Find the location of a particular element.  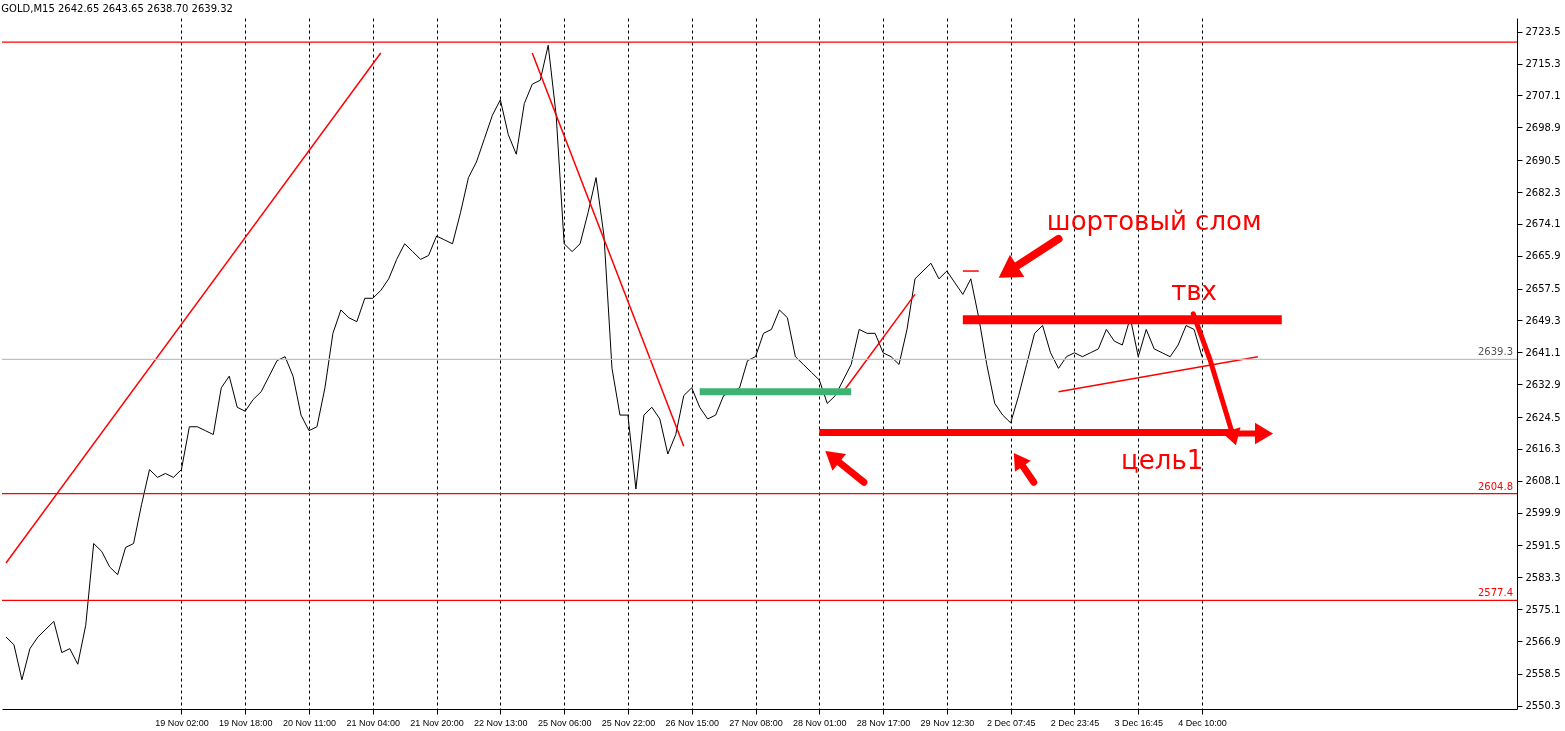

x-tick-label: 25 Nov 22:00 is located at coordinates (628, 722).